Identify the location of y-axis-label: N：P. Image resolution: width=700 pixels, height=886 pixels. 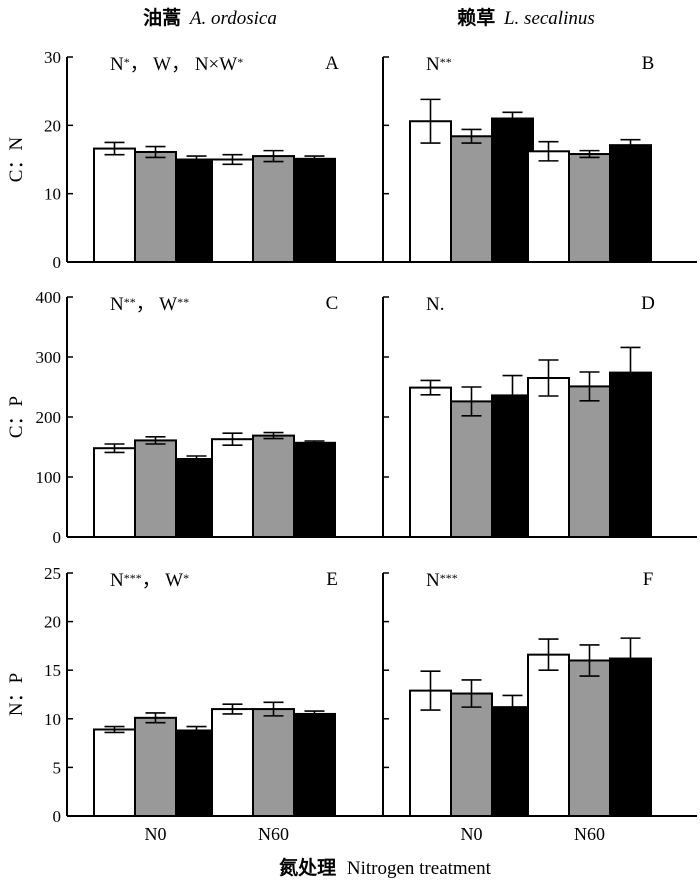
(16, 694).